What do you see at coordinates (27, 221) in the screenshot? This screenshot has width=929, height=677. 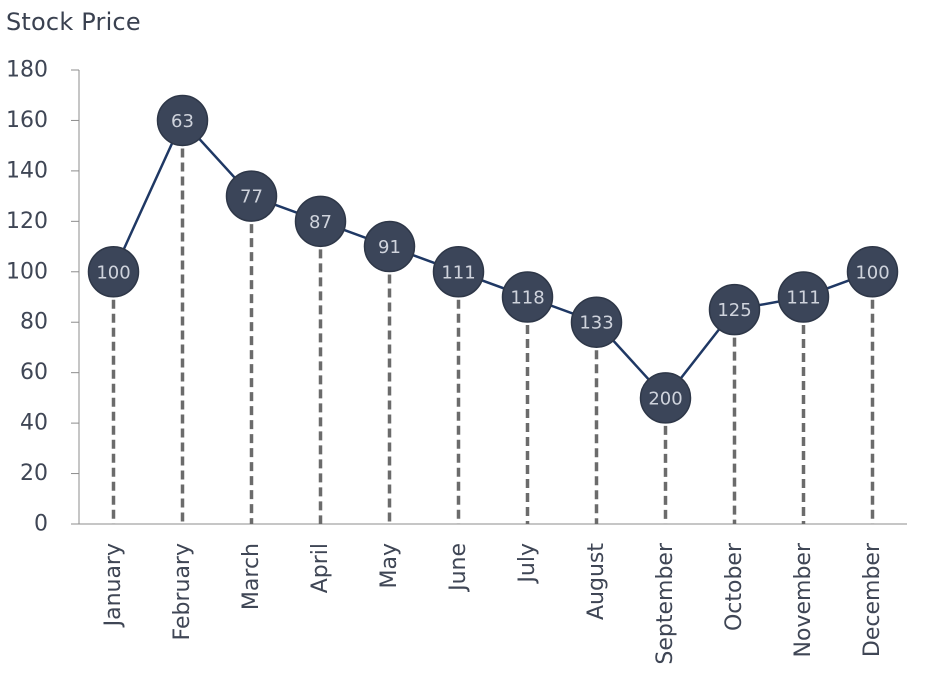 I see `y-tick-label: 120` at bounding box center [27, 221].